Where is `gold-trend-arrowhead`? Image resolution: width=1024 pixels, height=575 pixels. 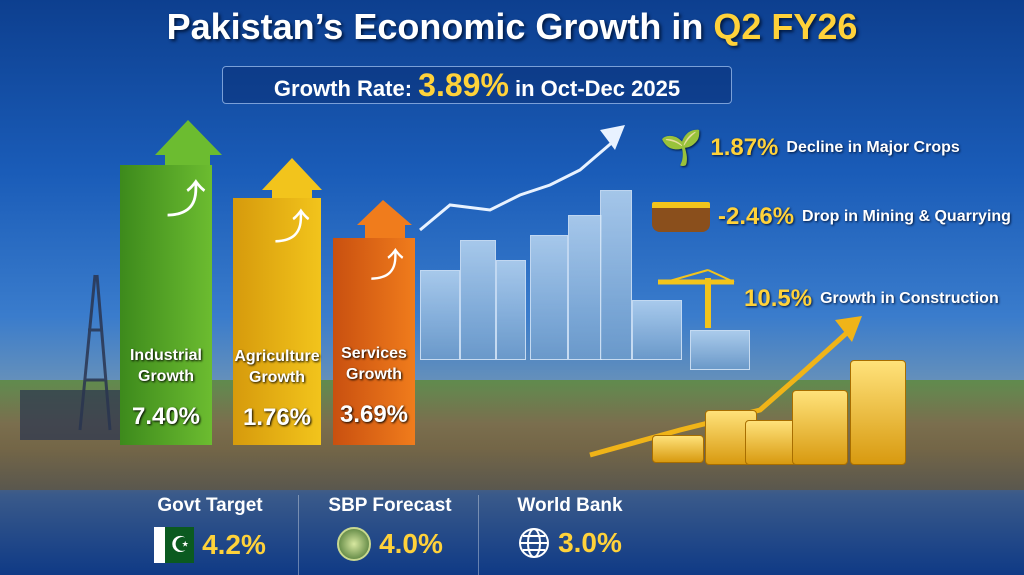 gold-trend-arrowhead is located at coordinates (848, 329).